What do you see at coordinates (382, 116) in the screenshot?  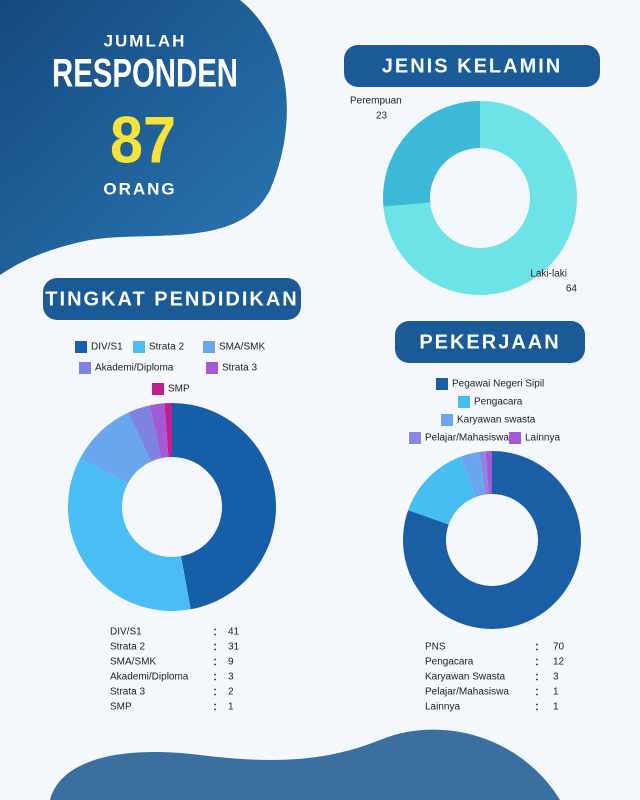 I see `data-label-value: 23` at bounding box center [382, 116].